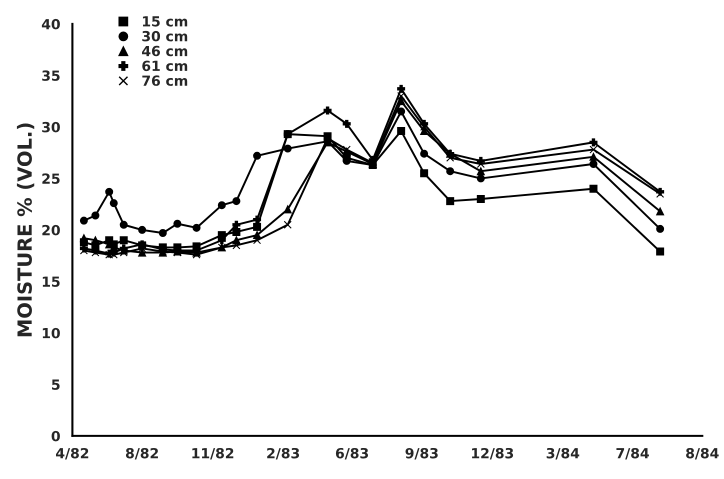 This screenshot has width=724, height=479. I want to click on x-tick-label: 8/84, so click(702, 454).